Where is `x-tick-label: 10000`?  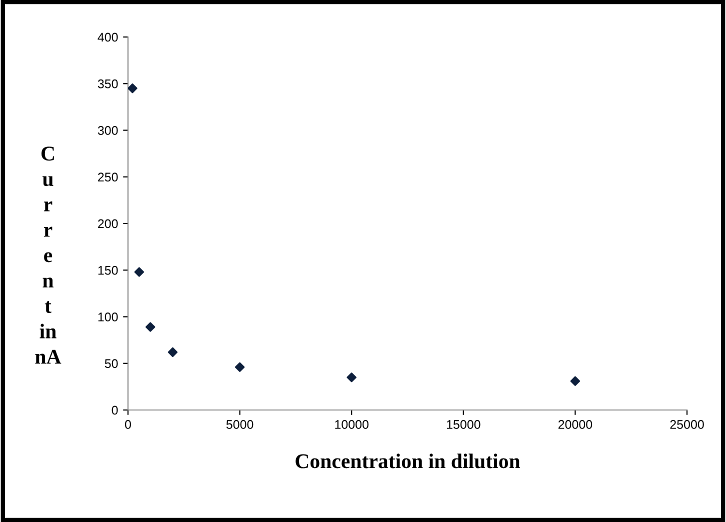 x-tick-label: 10000 is located at coordinates (351, 424).